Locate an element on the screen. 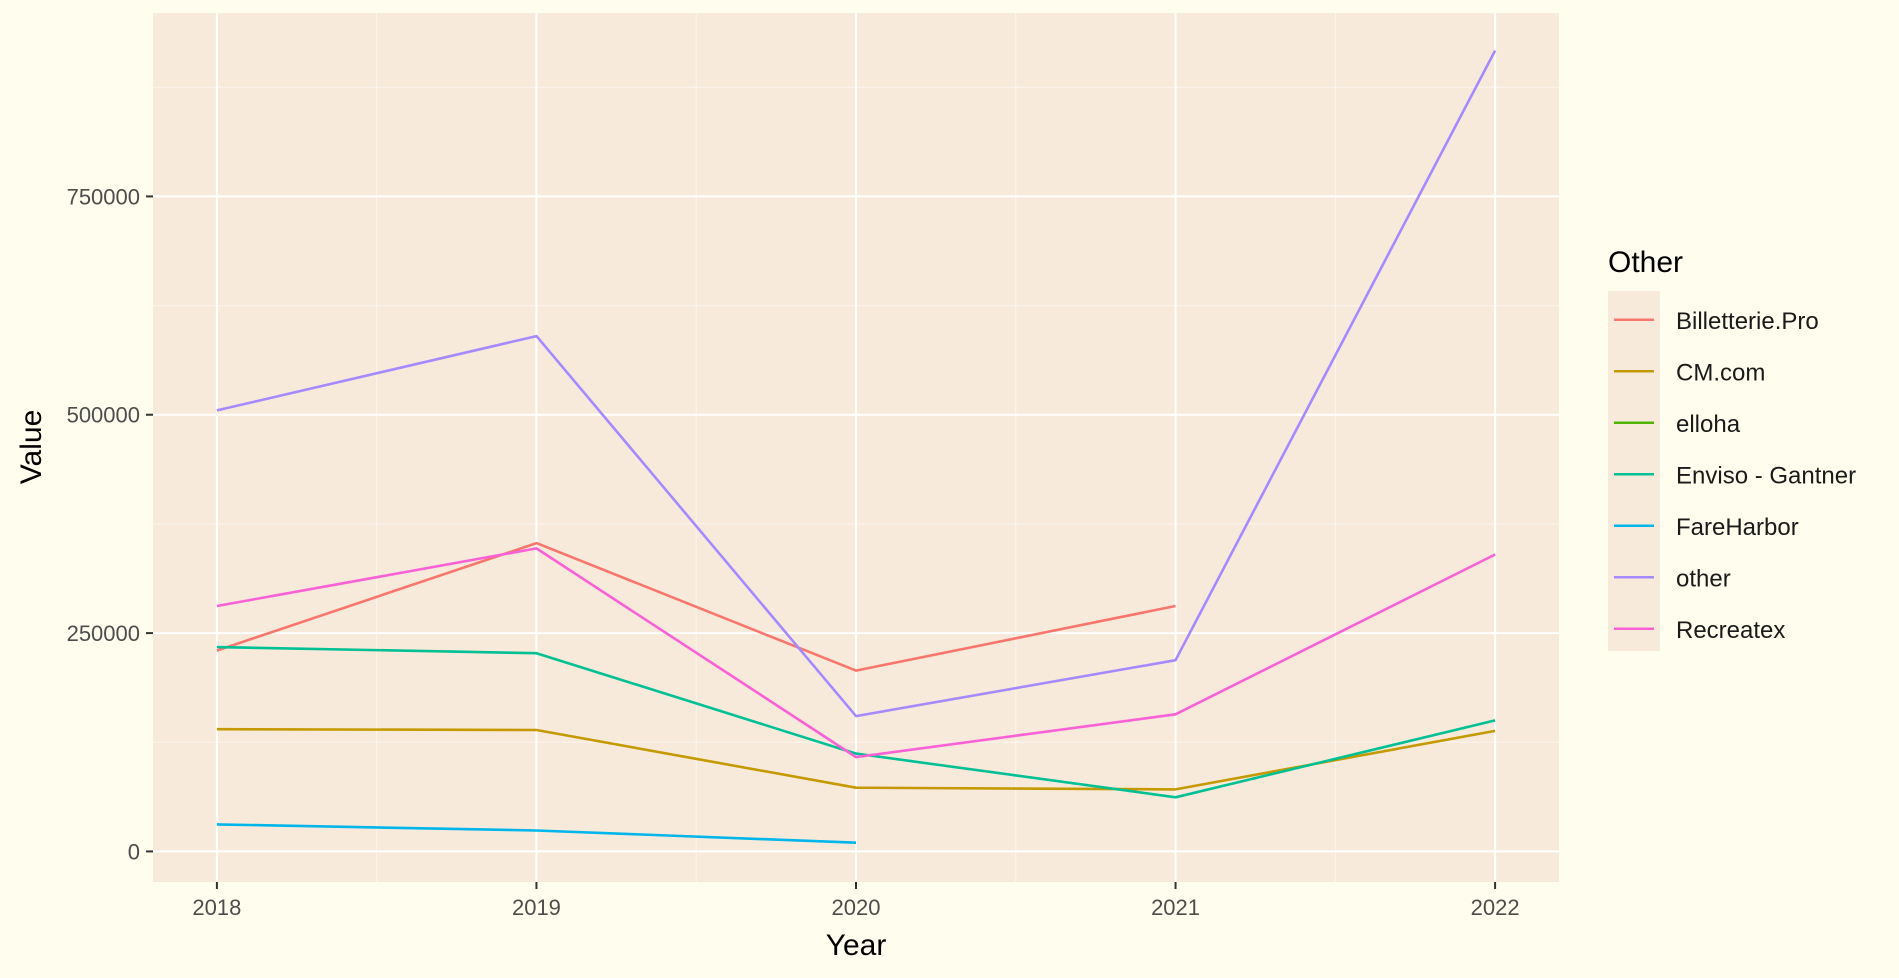 The height and width of the screenshot is (978, 1899). series-line-cm-com is located at coordinates (856, 759).